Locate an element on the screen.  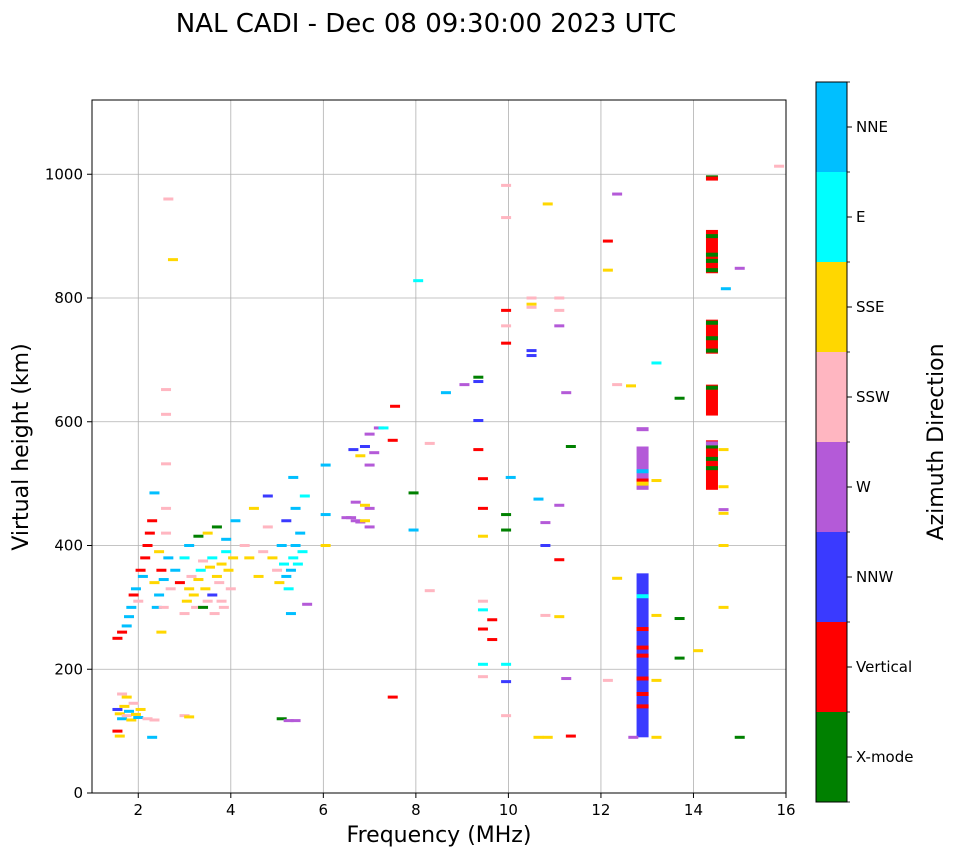
y-tick-label: 400 is located at coordinates (68, 546).